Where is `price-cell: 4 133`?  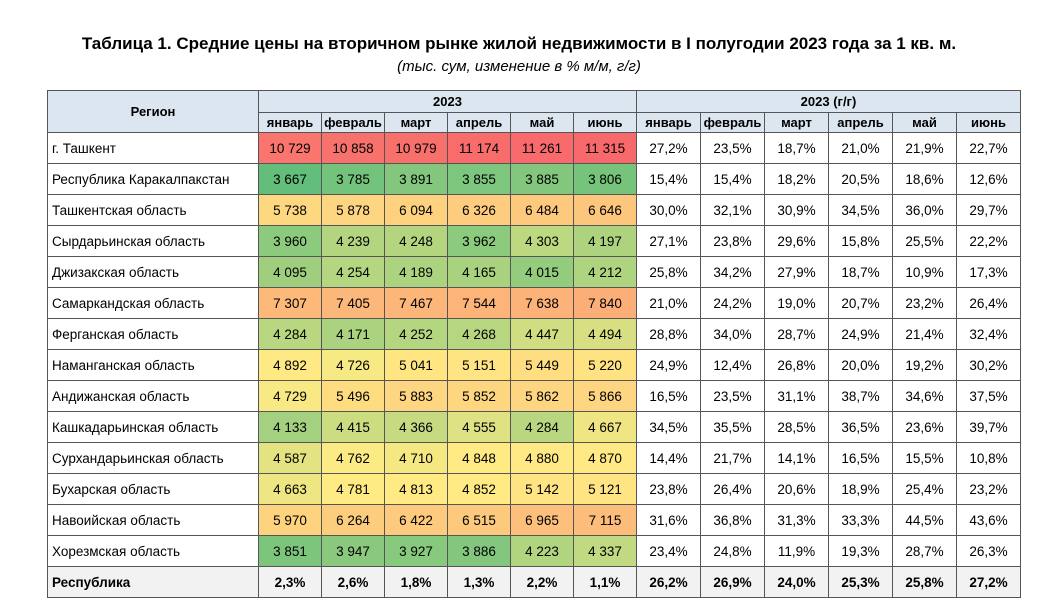
price-cell: 4 133 is located at coordinates (290, 427).